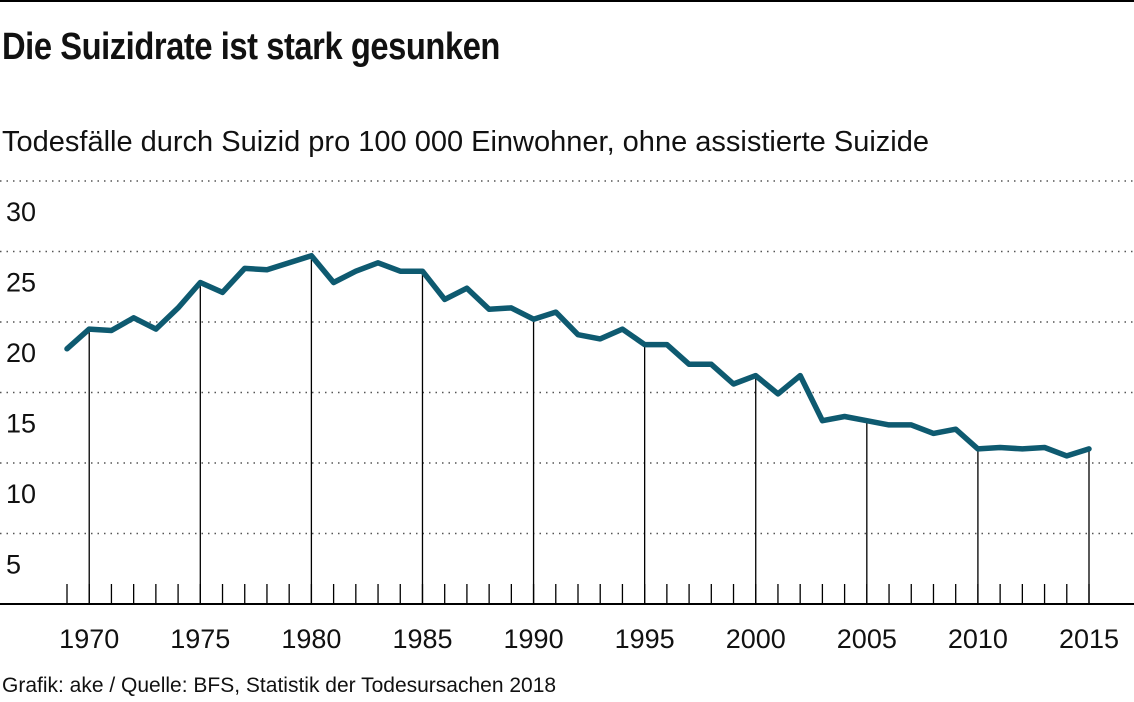 This screenshot has height=702, width=1134. Describe the element at coordinates (1089, 639) in the screenshot. I see `x-tick-label: 2015` at that location.